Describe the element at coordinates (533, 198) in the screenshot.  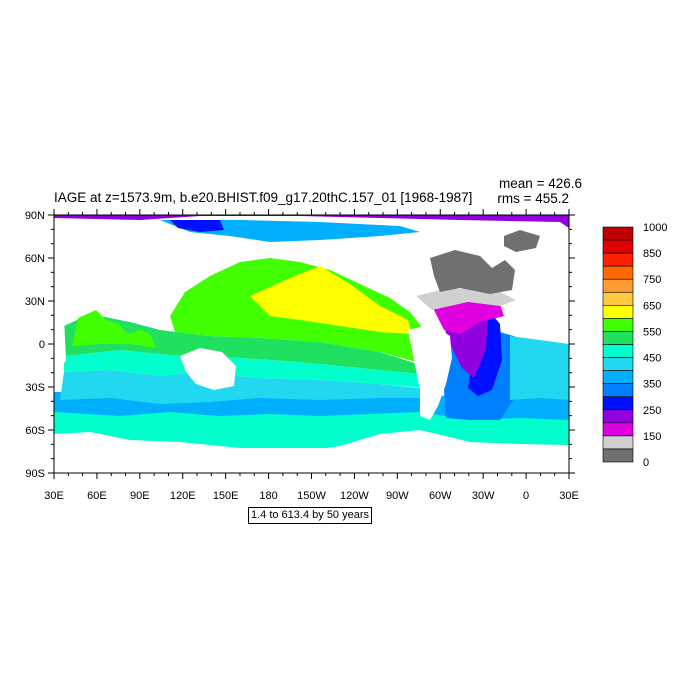
I see `rms-label: rms = 455.2` at that location.